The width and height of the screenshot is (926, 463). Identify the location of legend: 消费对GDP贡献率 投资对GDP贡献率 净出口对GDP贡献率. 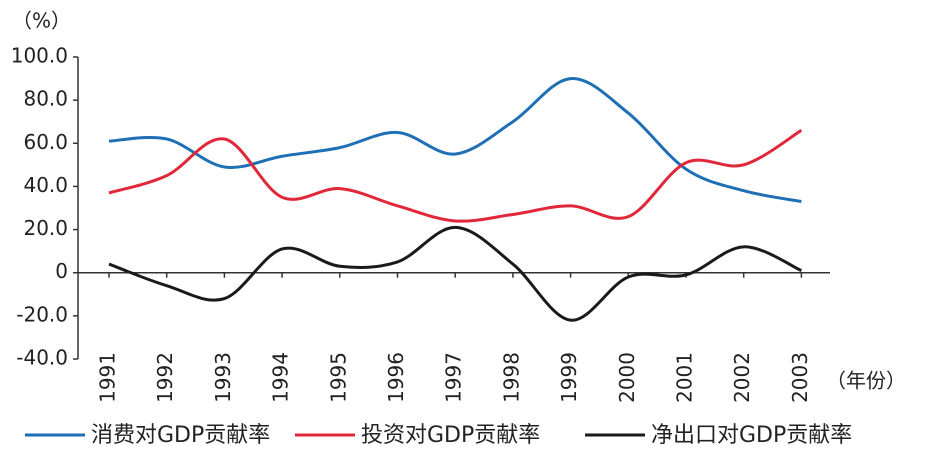
(438, 435).